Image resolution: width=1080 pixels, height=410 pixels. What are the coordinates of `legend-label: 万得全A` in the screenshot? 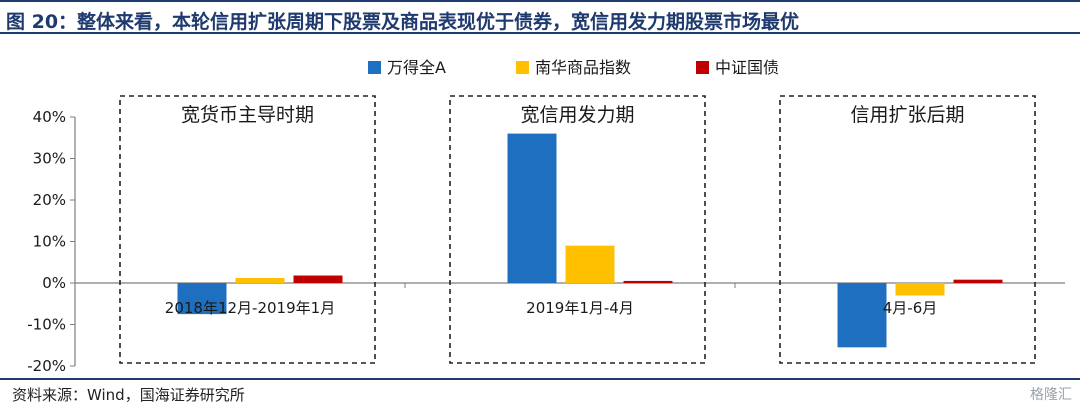 It's located at (416, 67).